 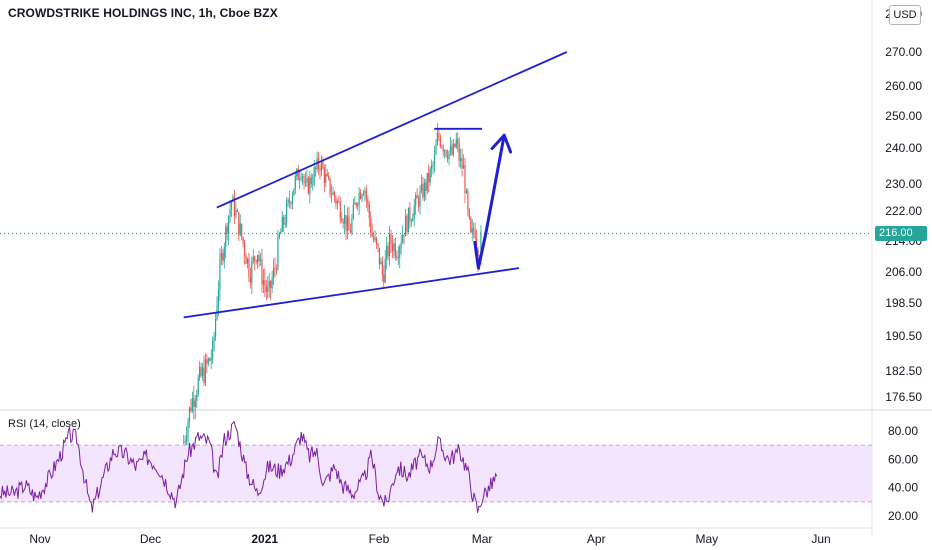 What do you see at coordinates (903, 184) in the screenshot?
I see `price-tick-label: 230.00` at bounding box center [903, 184].